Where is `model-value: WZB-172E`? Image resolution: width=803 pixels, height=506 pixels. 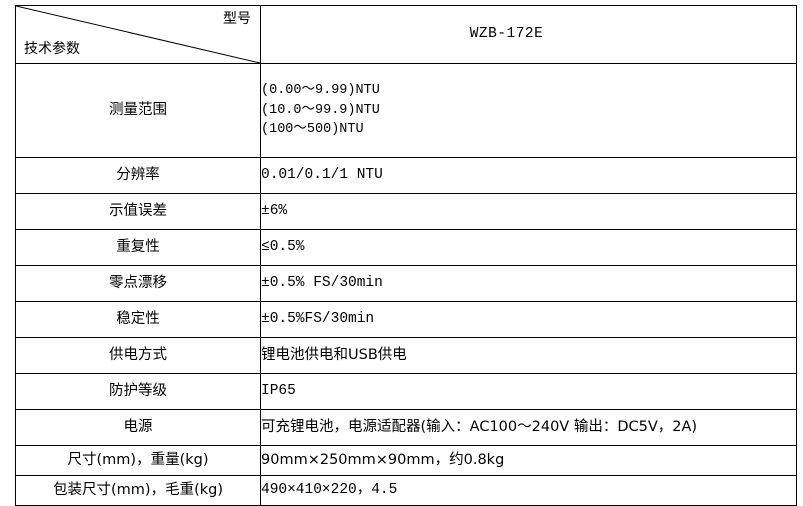 model-value: WZB-172E is located at coordinates (506, 33).